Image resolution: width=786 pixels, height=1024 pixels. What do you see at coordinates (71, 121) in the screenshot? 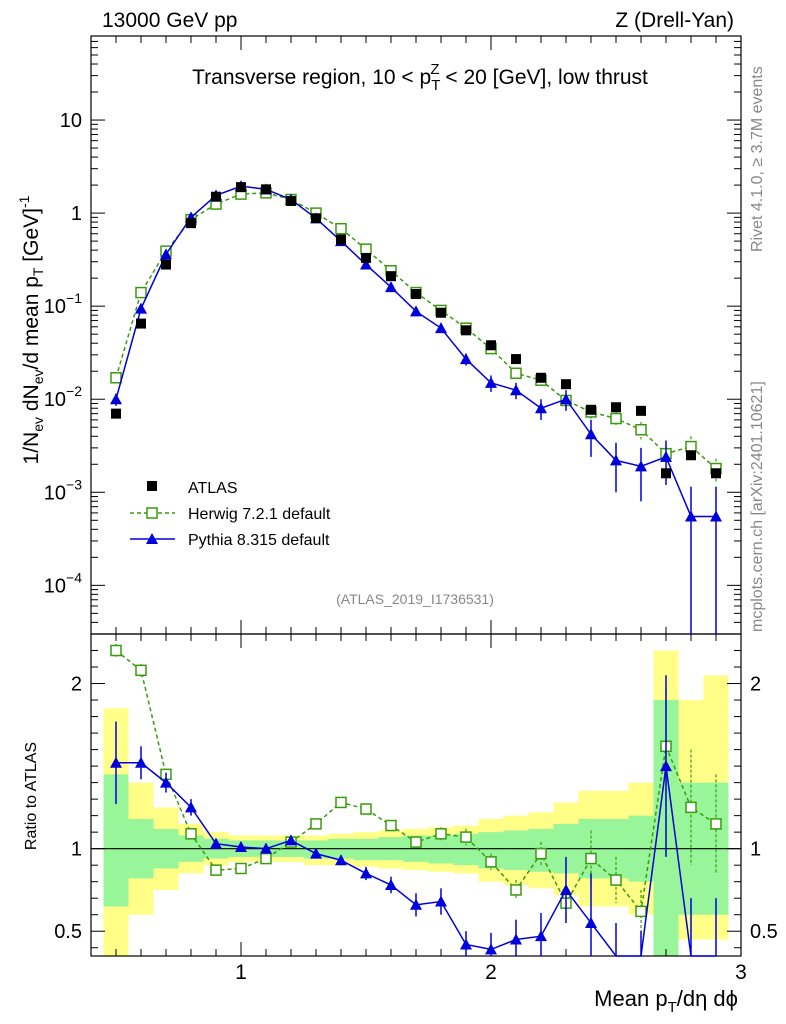
I see `main-ytick-label-0: 10` at bounding box center [71, 121].